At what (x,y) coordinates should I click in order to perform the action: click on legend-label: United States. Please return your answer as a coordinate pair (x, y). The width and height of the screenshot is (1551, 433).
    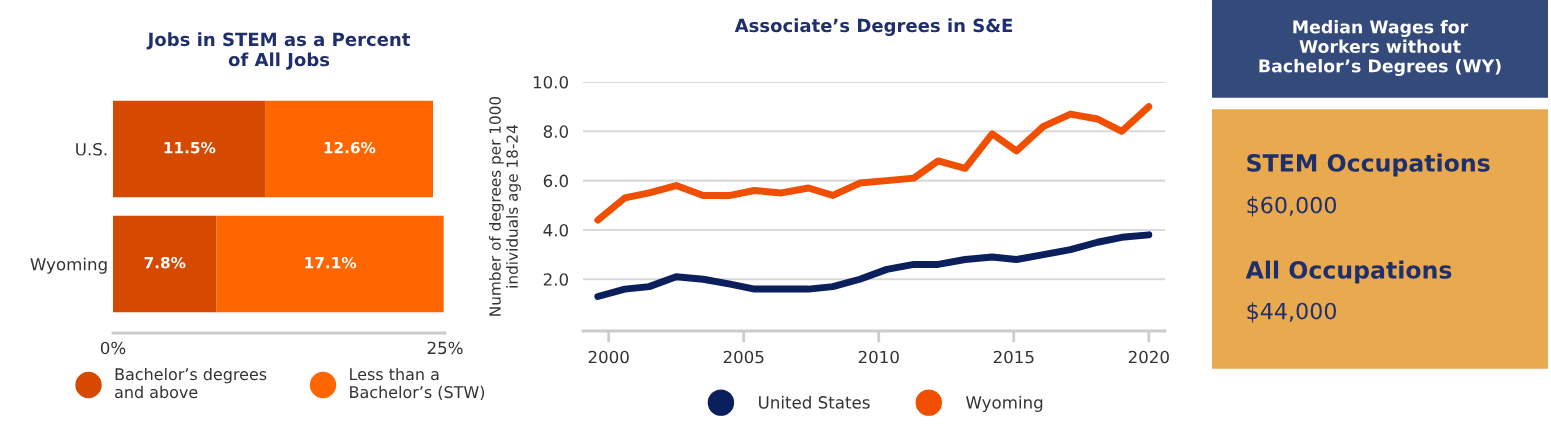
    Looking at the image, I should click on (814, 402).